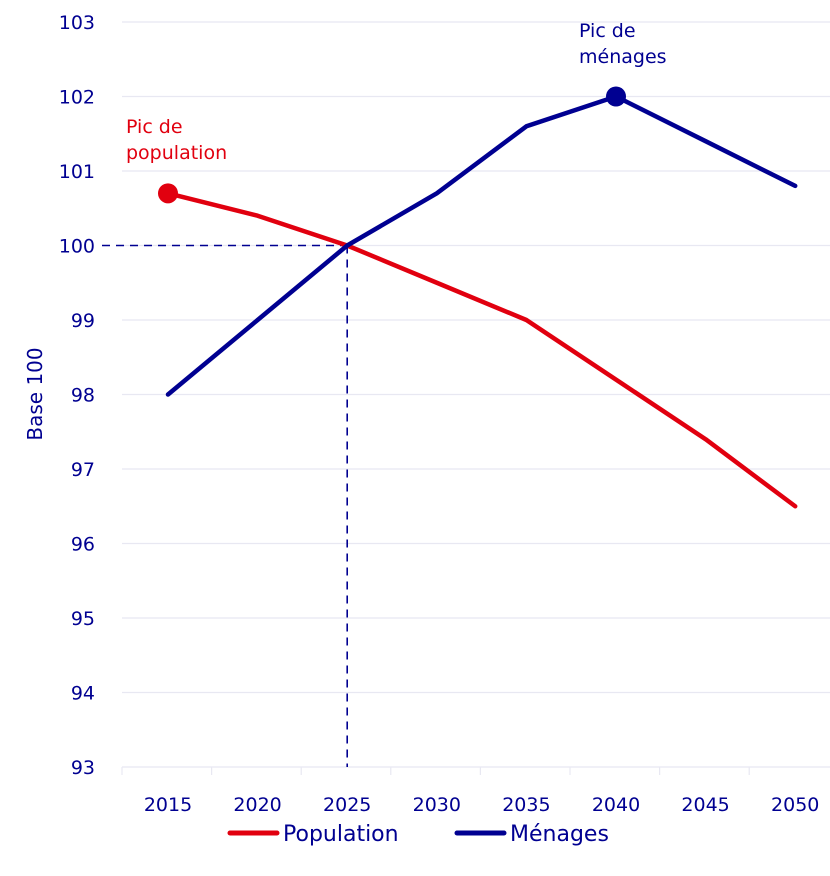 Image resolution: width=830 pixels, height=876 pixels. I want to click on y-tick-label-100: 100, so click(77, 247).